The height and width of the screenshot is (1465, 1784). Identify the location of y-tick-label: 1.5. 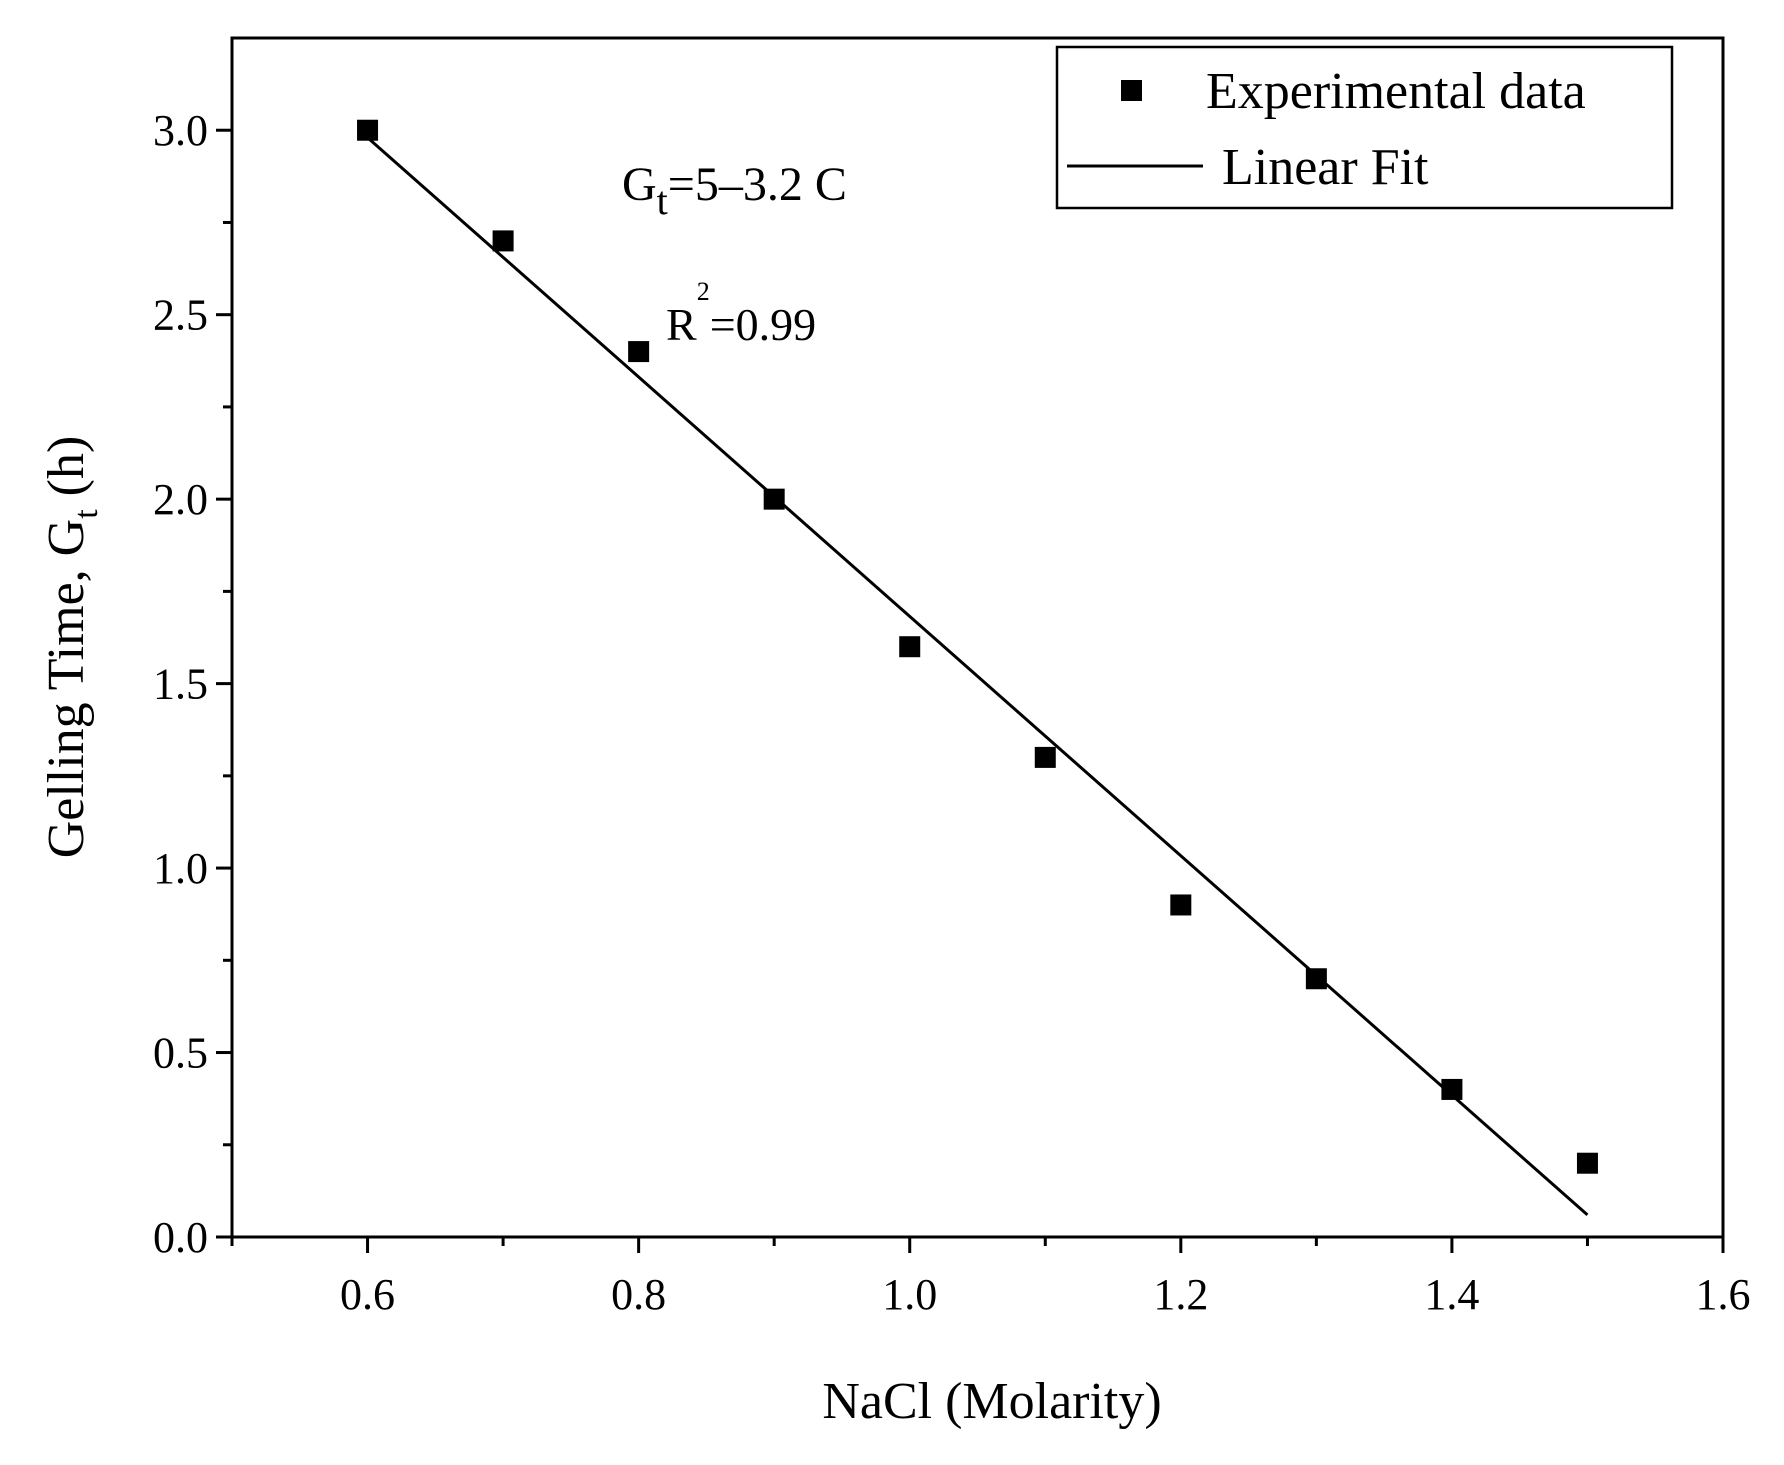
(180, 684).